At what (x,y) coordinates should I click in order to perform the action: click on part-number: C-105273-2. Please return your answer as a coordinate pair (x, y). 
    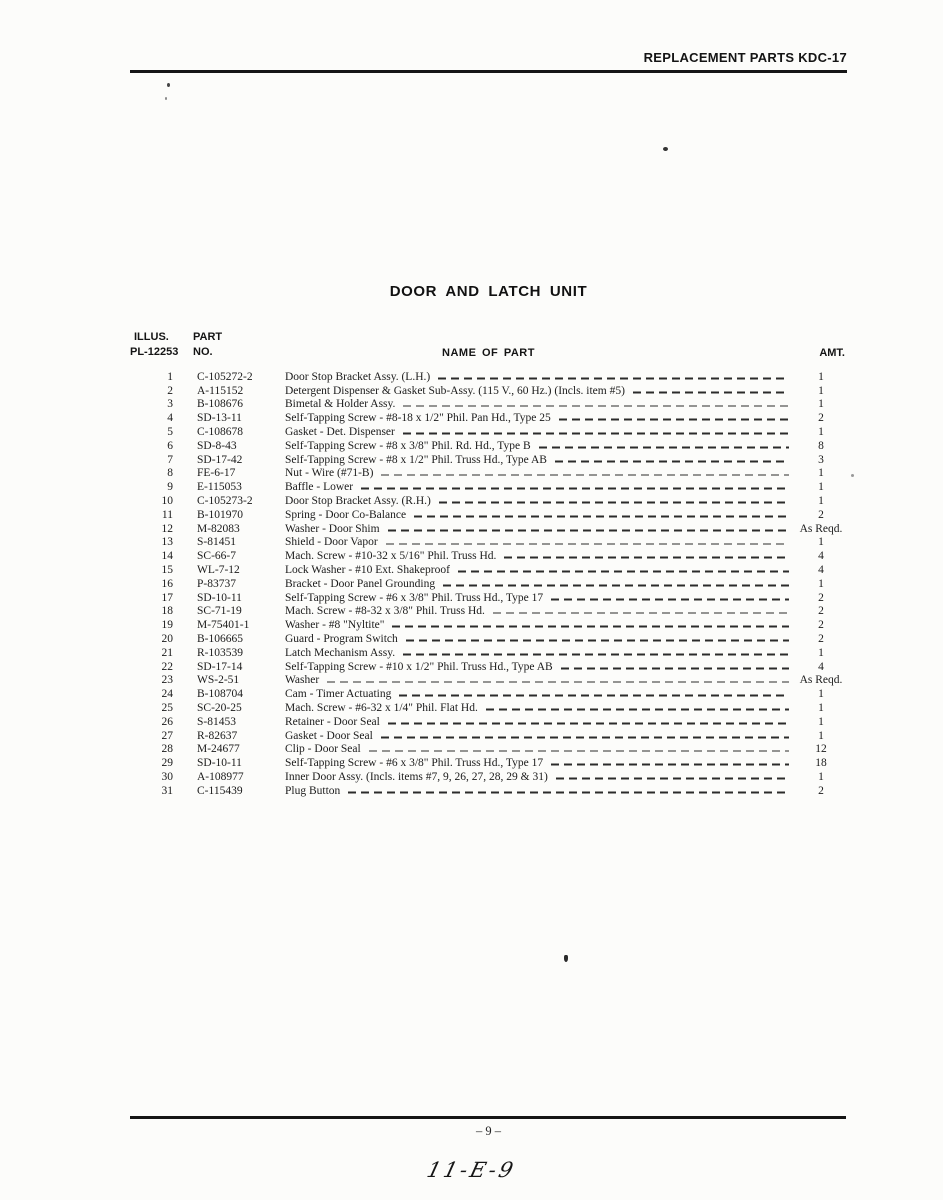
    Looking at the image, I should click on (225, 501).